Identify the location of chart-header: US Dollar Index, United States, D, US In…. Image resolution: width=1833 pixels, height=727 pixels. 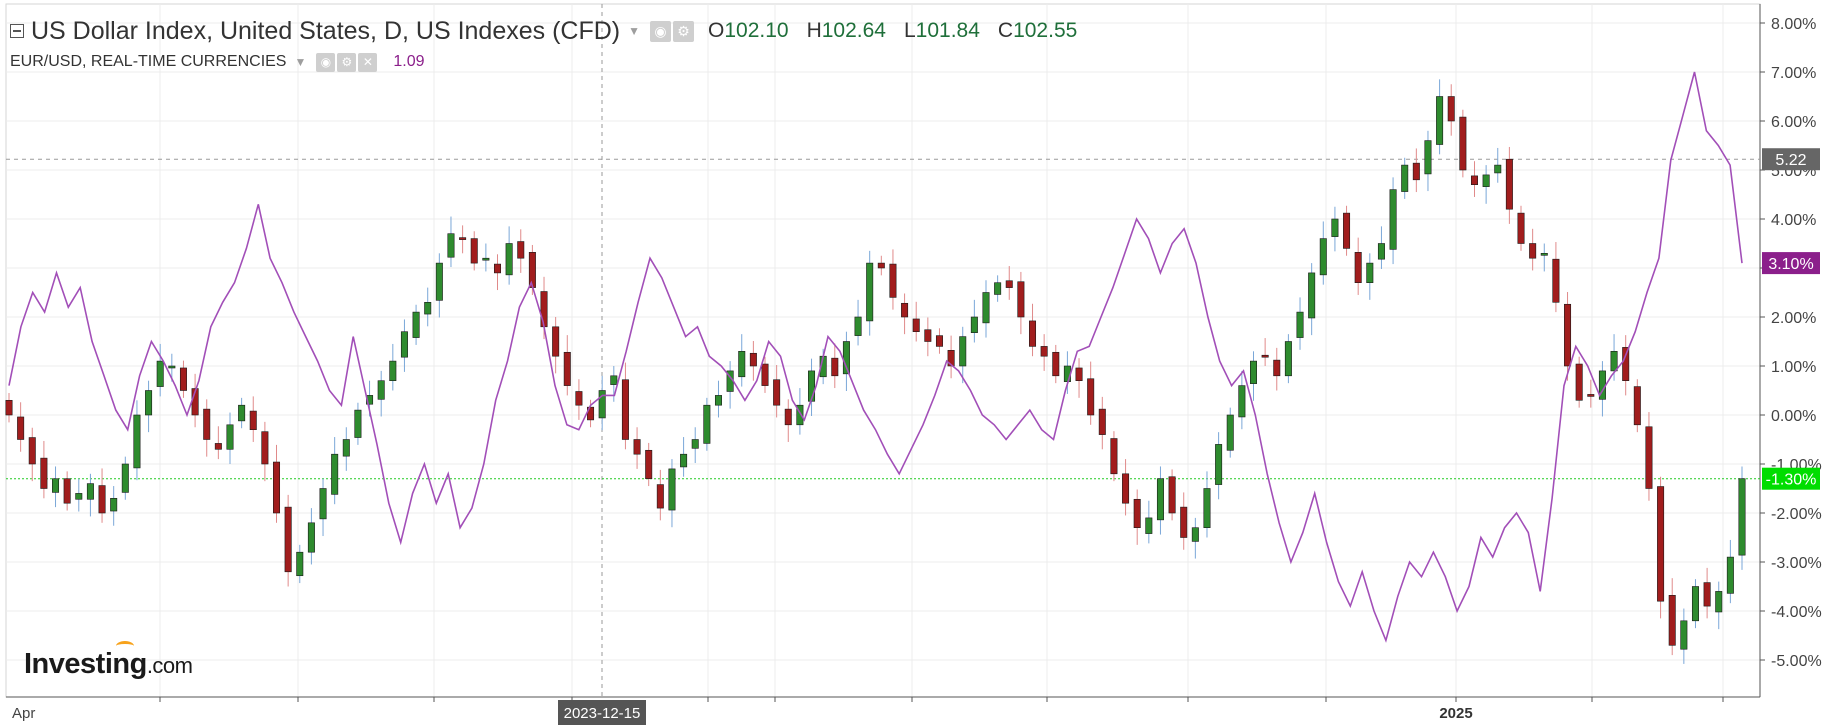
(543, 31).